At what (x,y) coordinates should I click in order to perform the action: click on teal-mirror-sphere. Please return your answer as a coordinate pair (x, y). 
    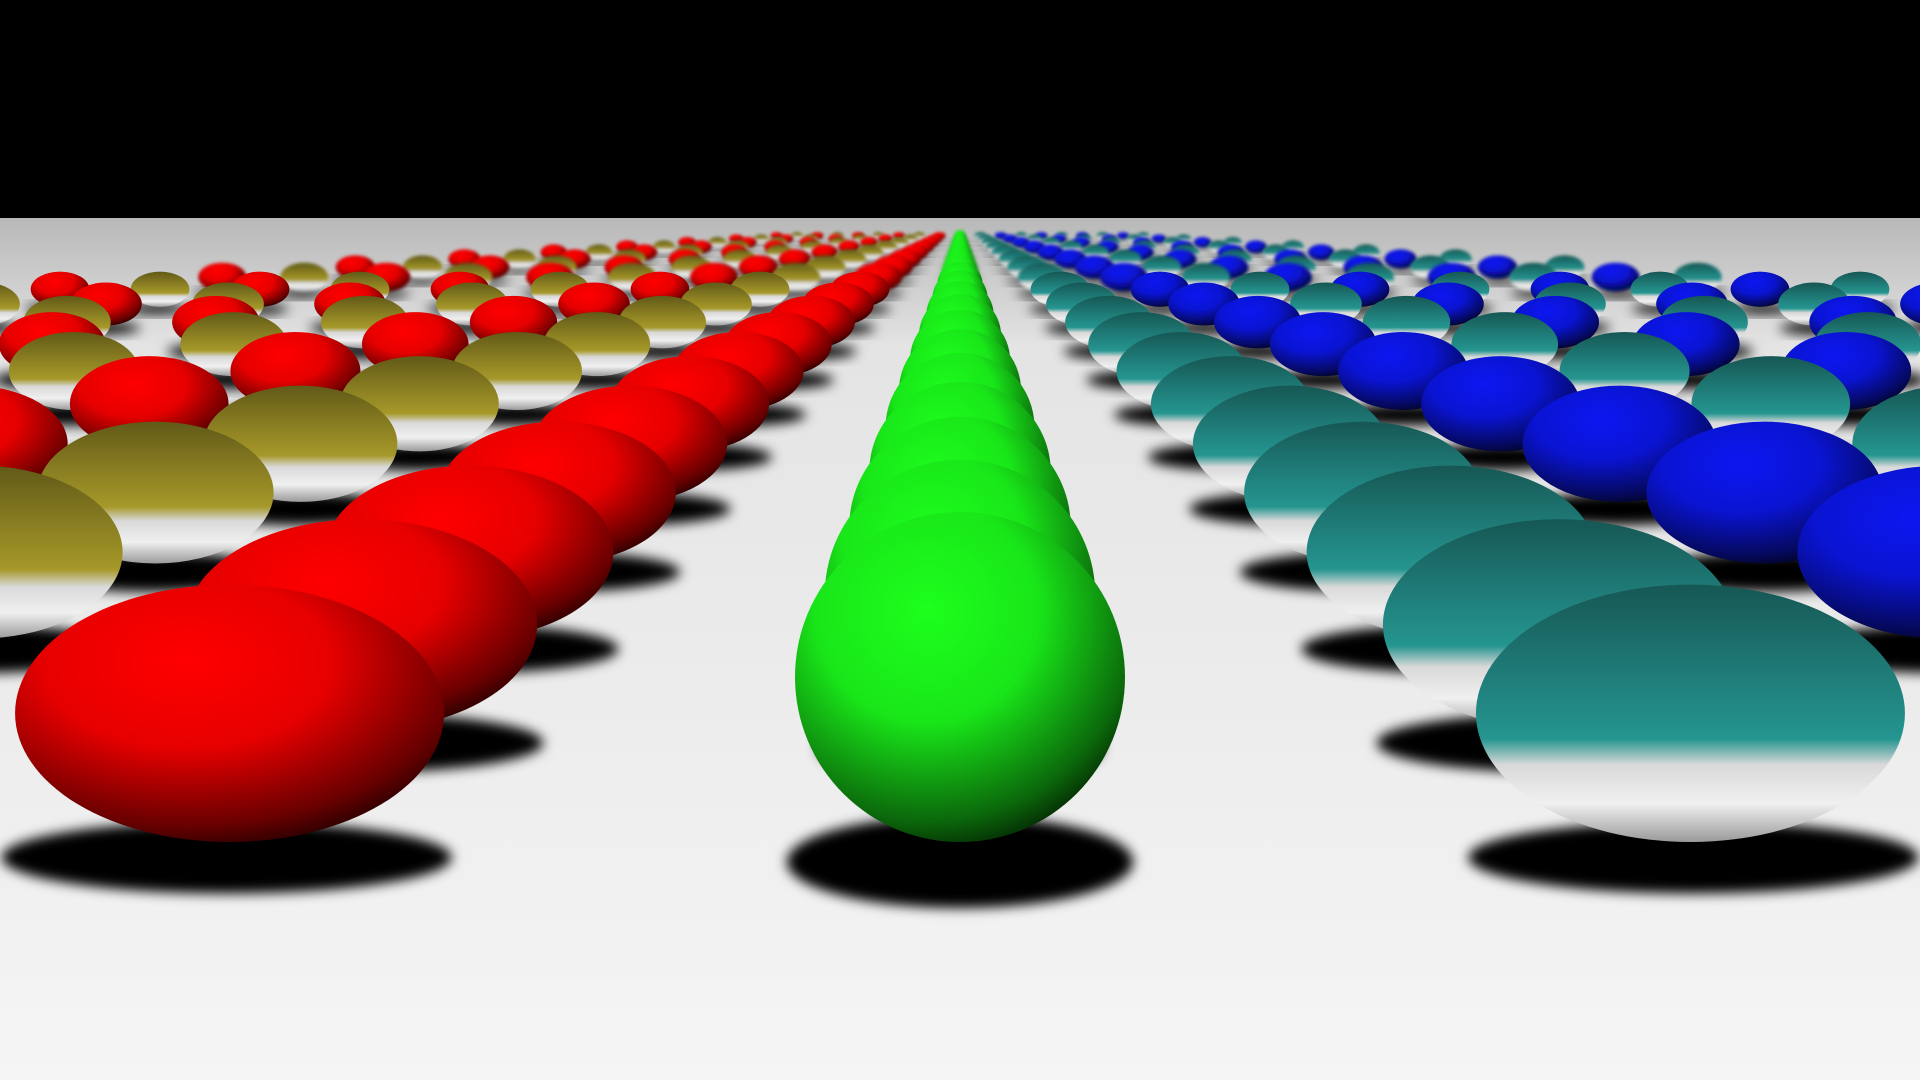
    Looking at the image, I should click on (1690, 713).